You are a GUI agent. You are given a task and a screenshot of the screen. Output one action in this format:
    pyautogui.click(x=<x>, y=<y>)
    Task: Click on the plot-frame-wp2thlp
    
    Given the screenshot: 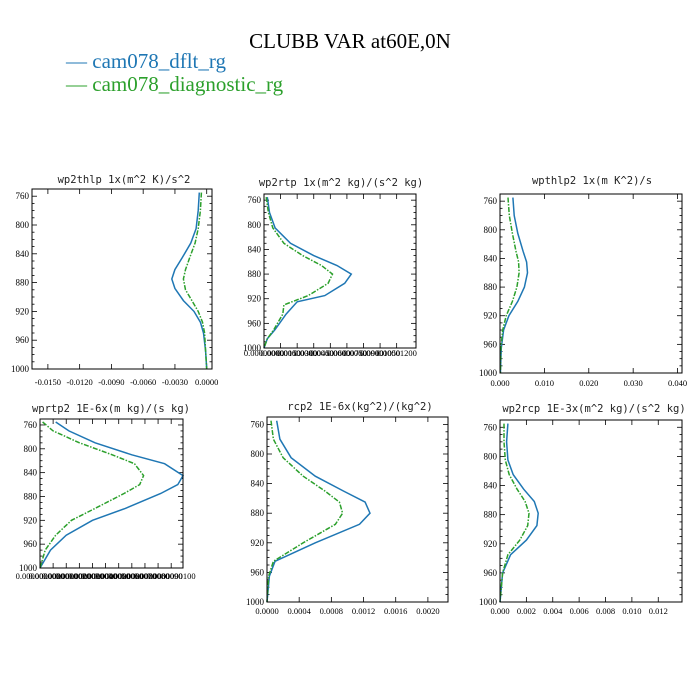 What is the action you would take?
    pyautogui.click(x=122, y=279)
    